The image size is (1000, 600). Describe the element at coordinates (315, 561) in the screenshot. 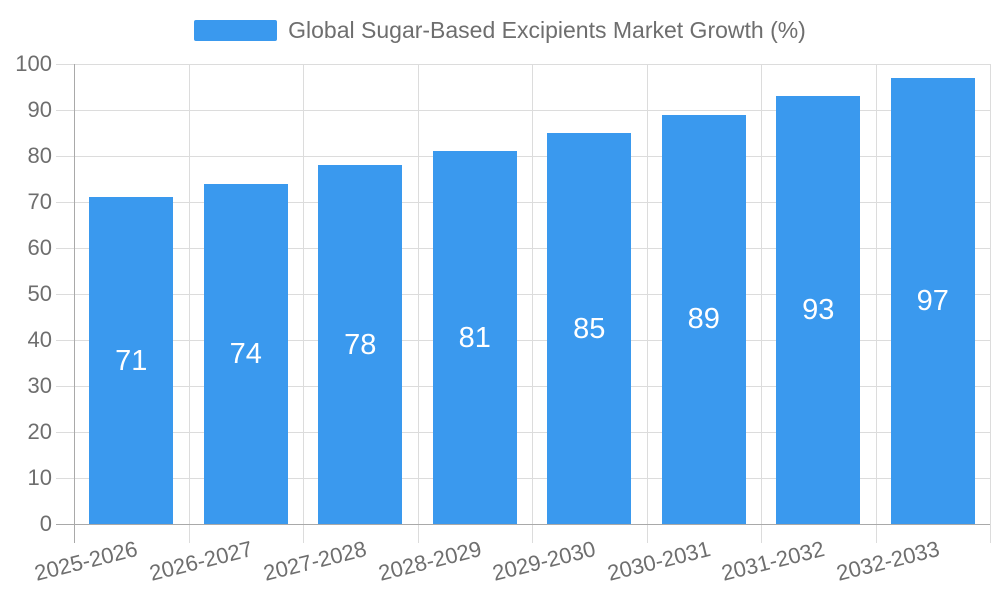

I see `x-axis-label: 2027-2028` at that location.